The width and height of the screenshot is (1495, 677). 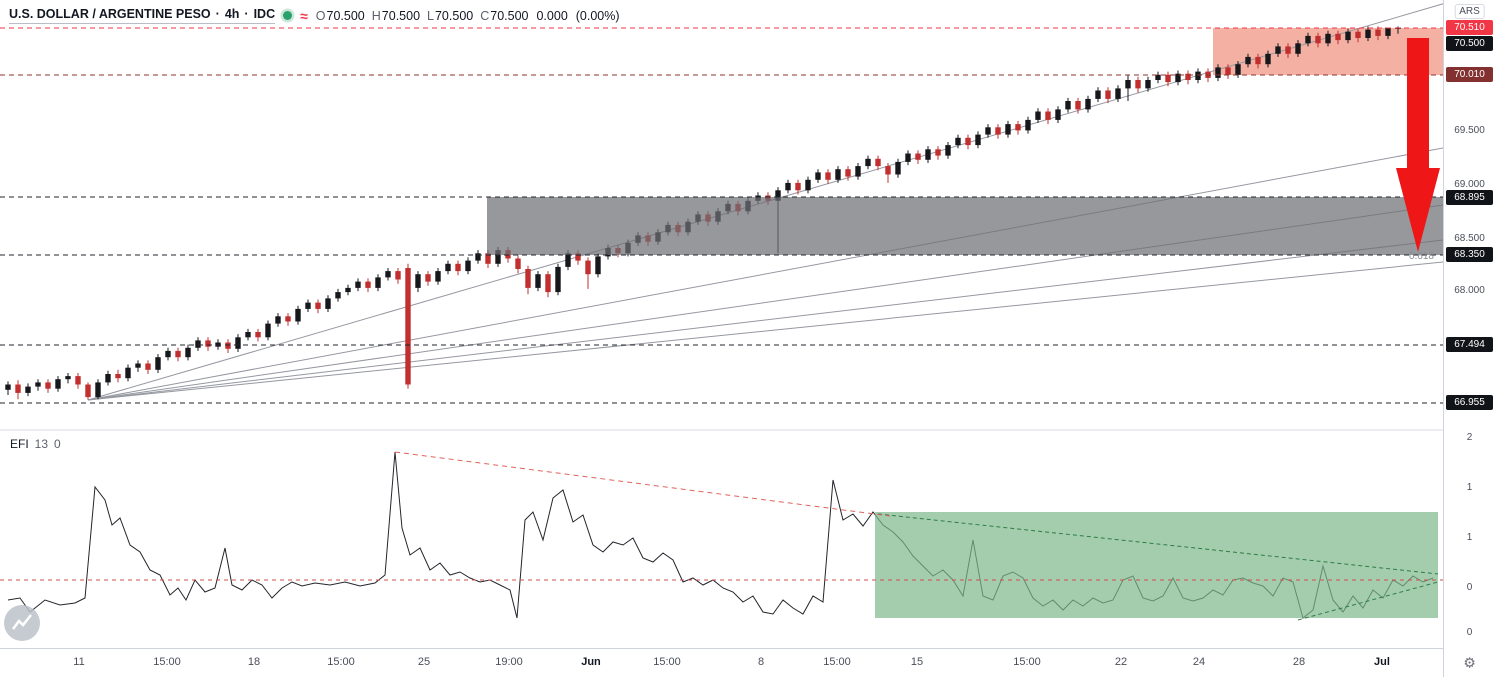 What do you see at coordinates (19, 444) in the screenshot?
I see `indicator-name: EFI` at bounding box center [19, 444].